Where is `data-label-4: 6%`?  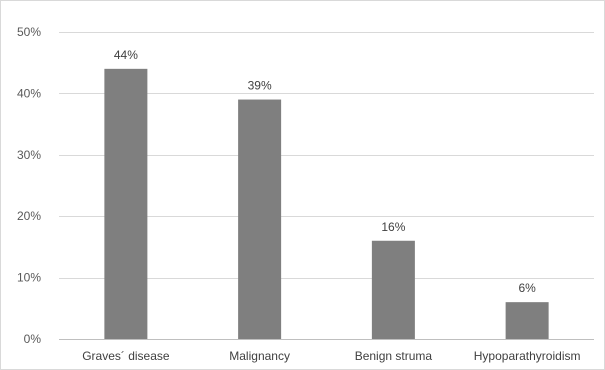
data-label-4: 6% is located at coordinates (527, 288).